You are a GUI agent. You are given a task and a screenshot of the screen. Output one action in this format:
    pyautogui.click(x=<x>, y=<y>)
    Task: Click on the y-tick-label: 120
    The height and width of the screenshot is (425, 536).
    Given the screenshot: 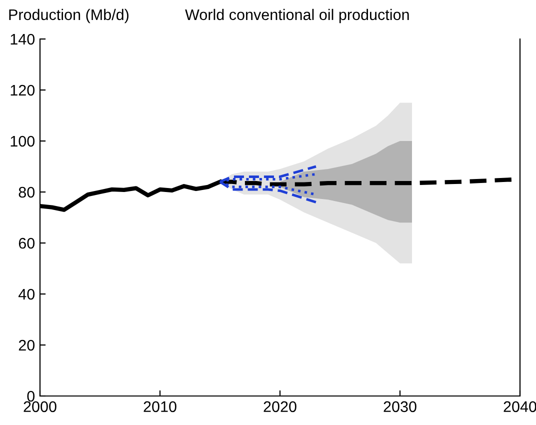 What is the action you would take?
    pyautogui.click(x=22, y=90)
    